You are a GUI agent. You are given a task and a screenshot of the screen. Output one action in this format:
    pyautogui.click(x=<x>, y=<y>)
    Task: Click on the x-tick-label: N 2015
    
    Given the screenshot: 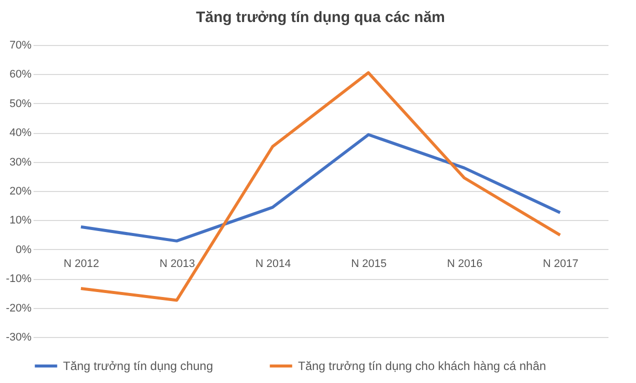 What is the action you would take?
    pyautogui.click(x=369, y=264)
    